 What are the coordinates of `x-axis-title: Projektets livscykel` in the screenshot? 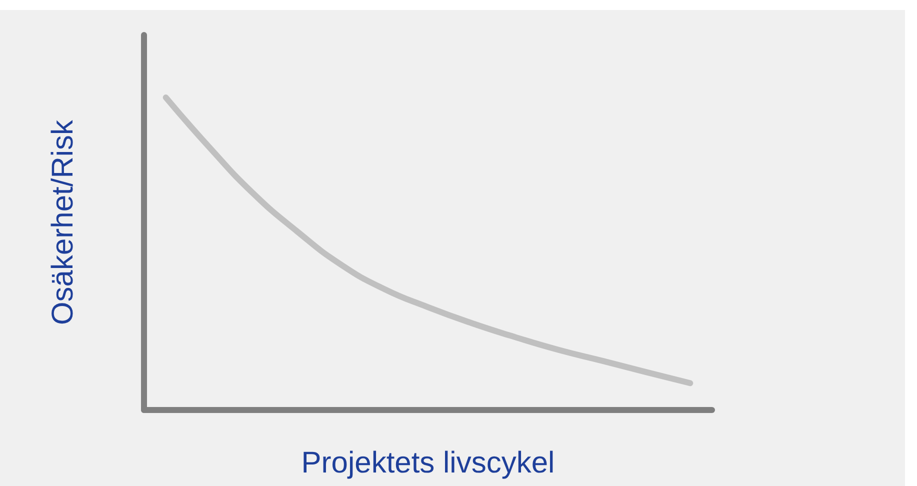 It's located at (428, 463).